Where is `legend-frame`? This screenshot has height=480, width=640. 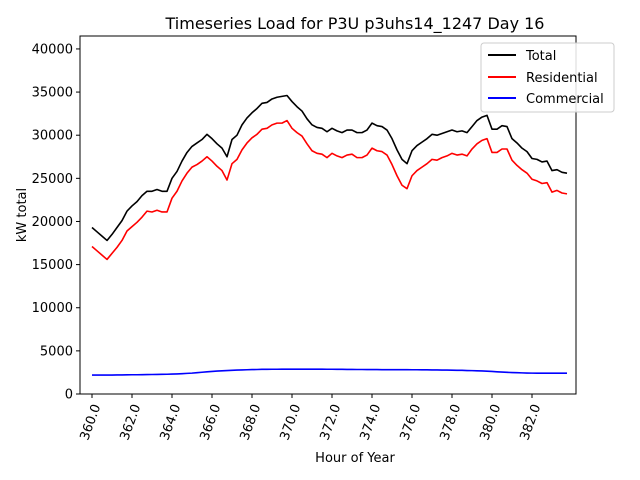
legend-frame is located at coordinates (547, 77).